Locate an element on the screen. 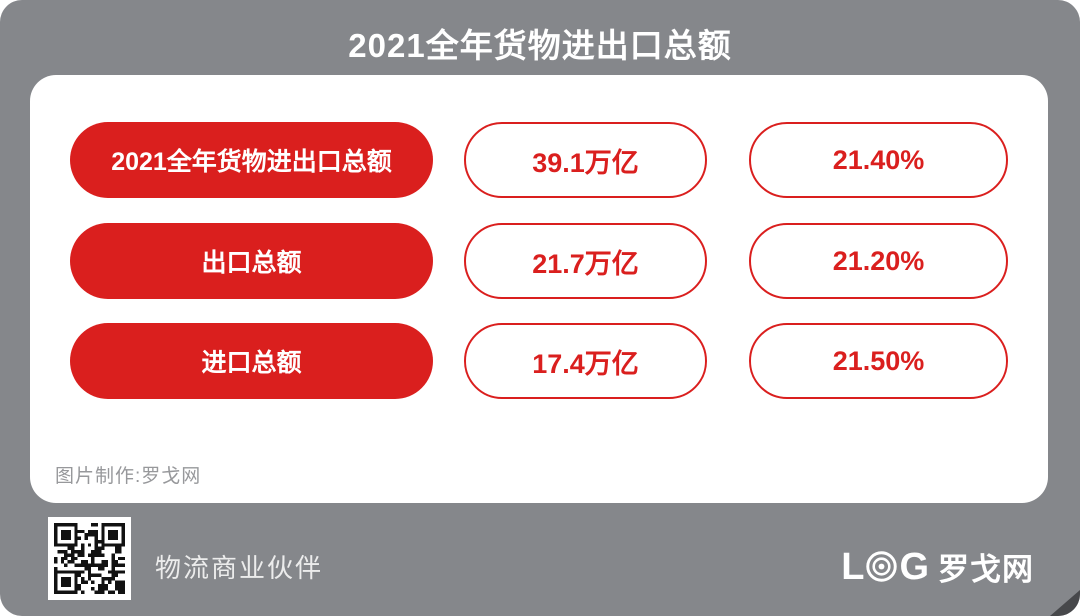  row-label-pill: 2021全年货物进出口总额 is located at coordinates (251, 160).